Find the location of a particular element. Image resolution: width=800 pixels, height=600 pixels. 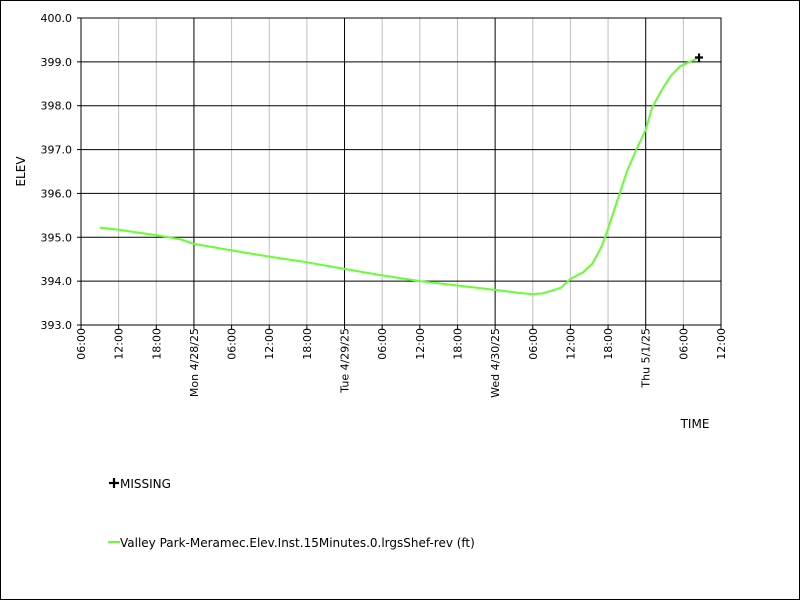

y-tick-label: 393.0 is located at coordinates (57, 325).